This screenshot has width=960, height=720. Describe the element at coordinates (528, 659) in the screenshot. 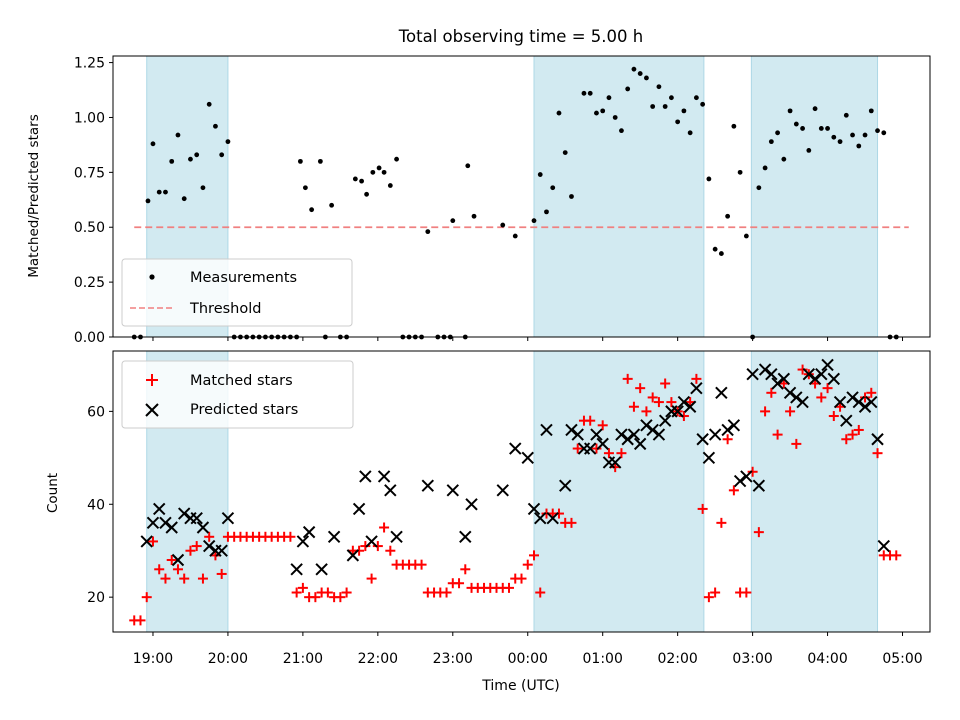

I see `x-tick-label: 00:00` at that location.